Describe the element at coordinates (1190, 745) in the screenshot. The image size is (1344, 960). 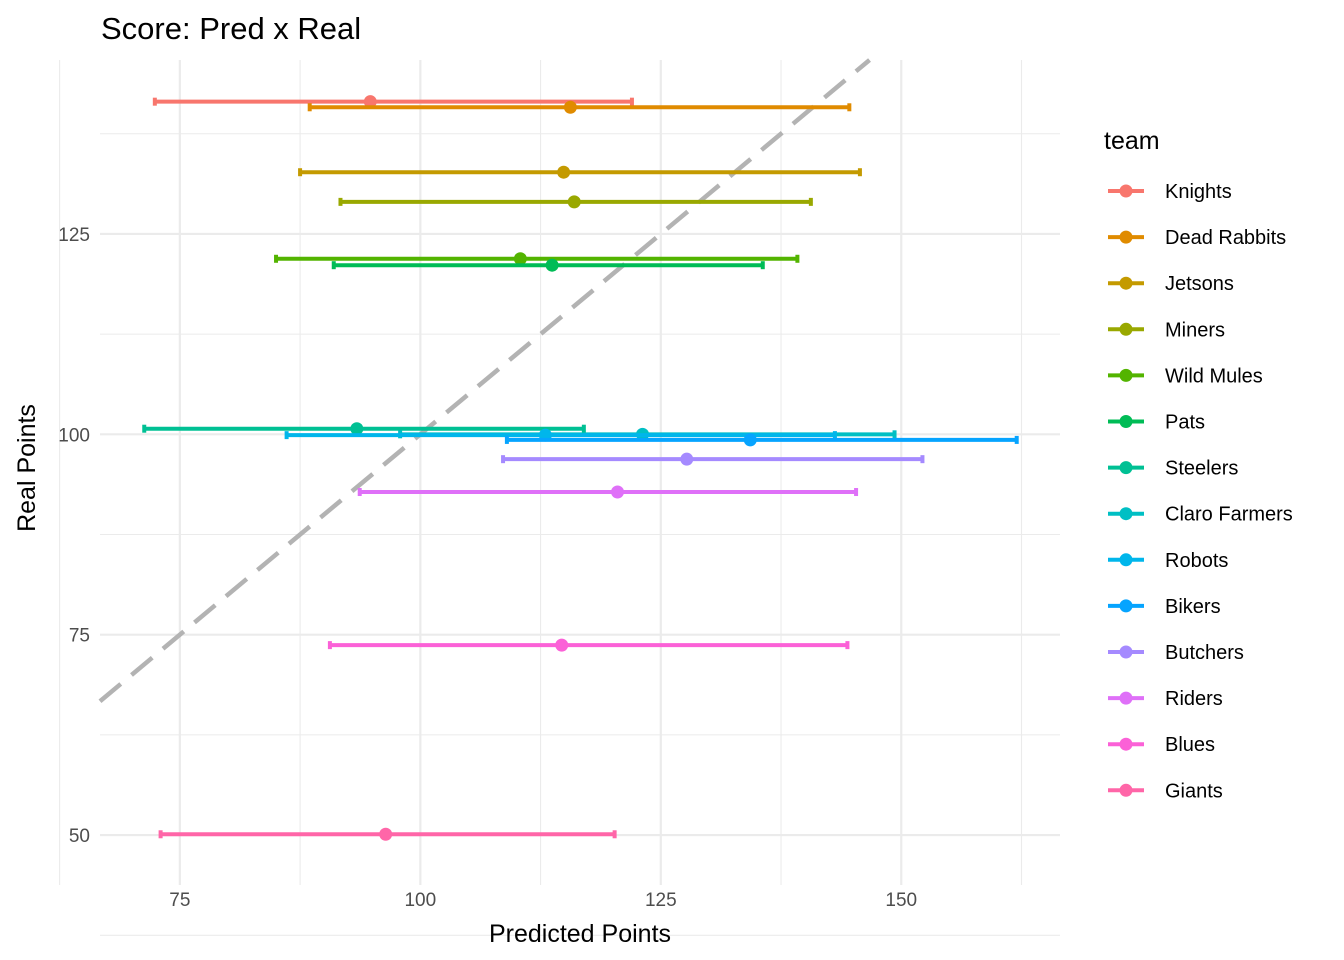
I see `legend-label: Blues` at that location.